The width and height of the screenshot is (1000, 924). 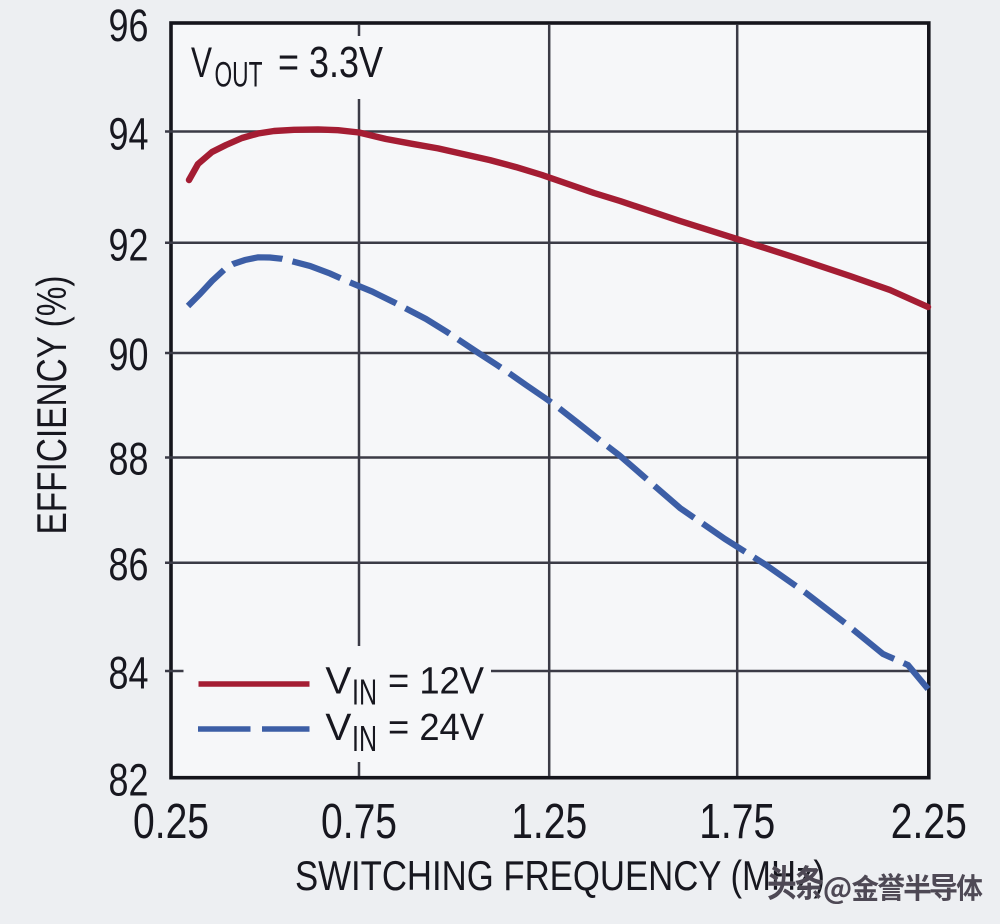 What do you see at coordinates (129, 133) in the screenshot?
I see `svg-text: 94` at bounding box center [129, 133].